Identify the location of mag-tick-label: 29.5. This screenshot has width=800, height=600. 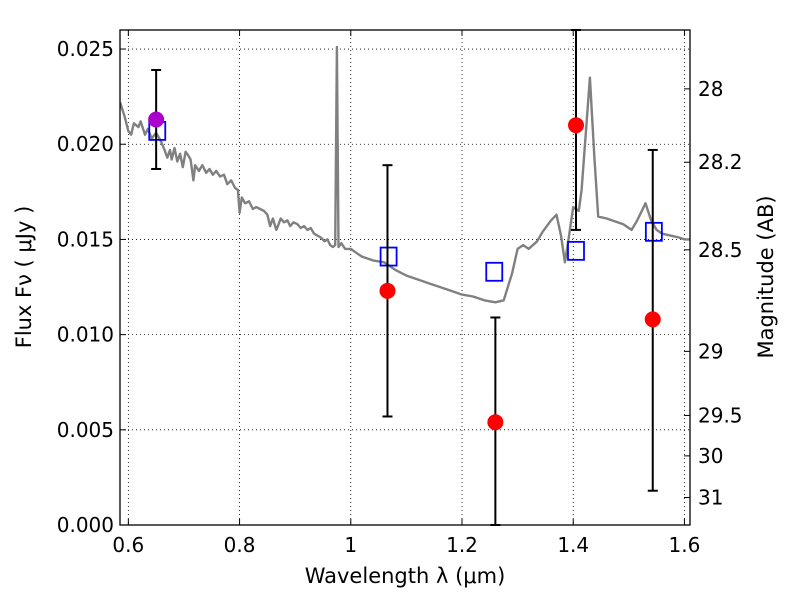
(720, 415).